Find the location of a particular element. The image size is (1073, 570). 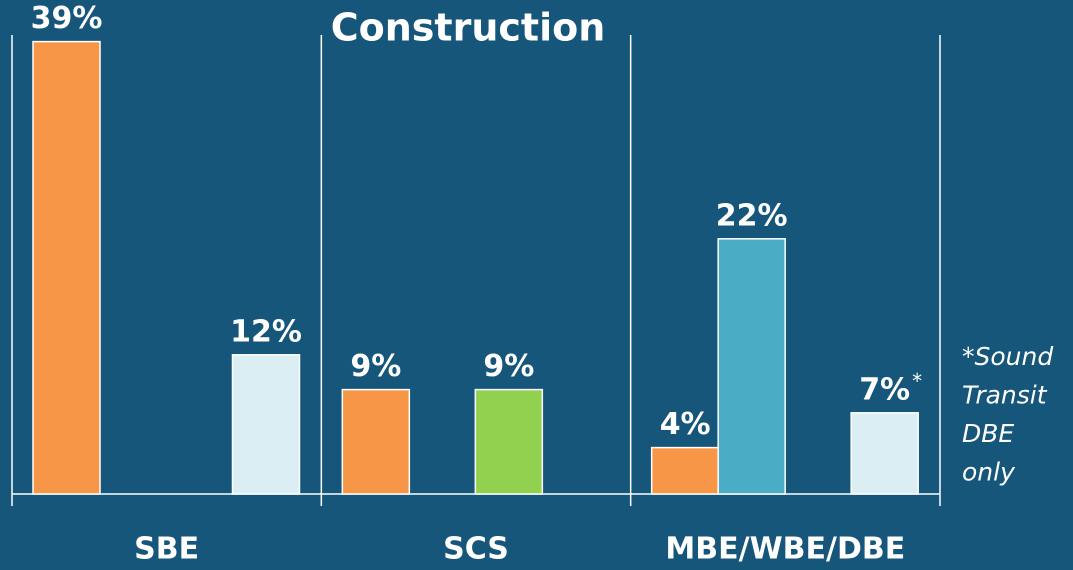

annotation: DBE is located at coordinates (988, 433).